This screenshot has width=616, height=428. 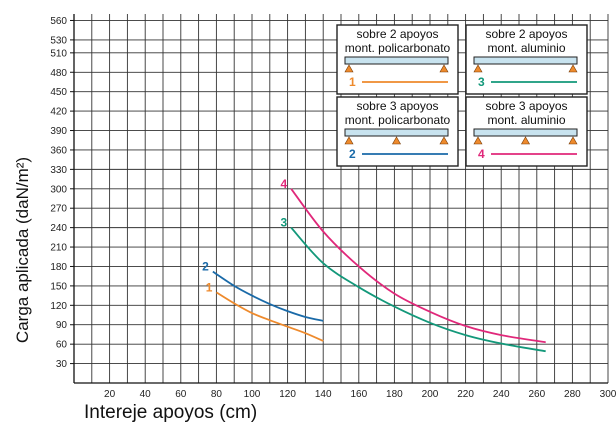 What do you see at coordinates (430, 394) in the screenshot?
I see `x-tick-label: 200` at bounding box center [430, 394].